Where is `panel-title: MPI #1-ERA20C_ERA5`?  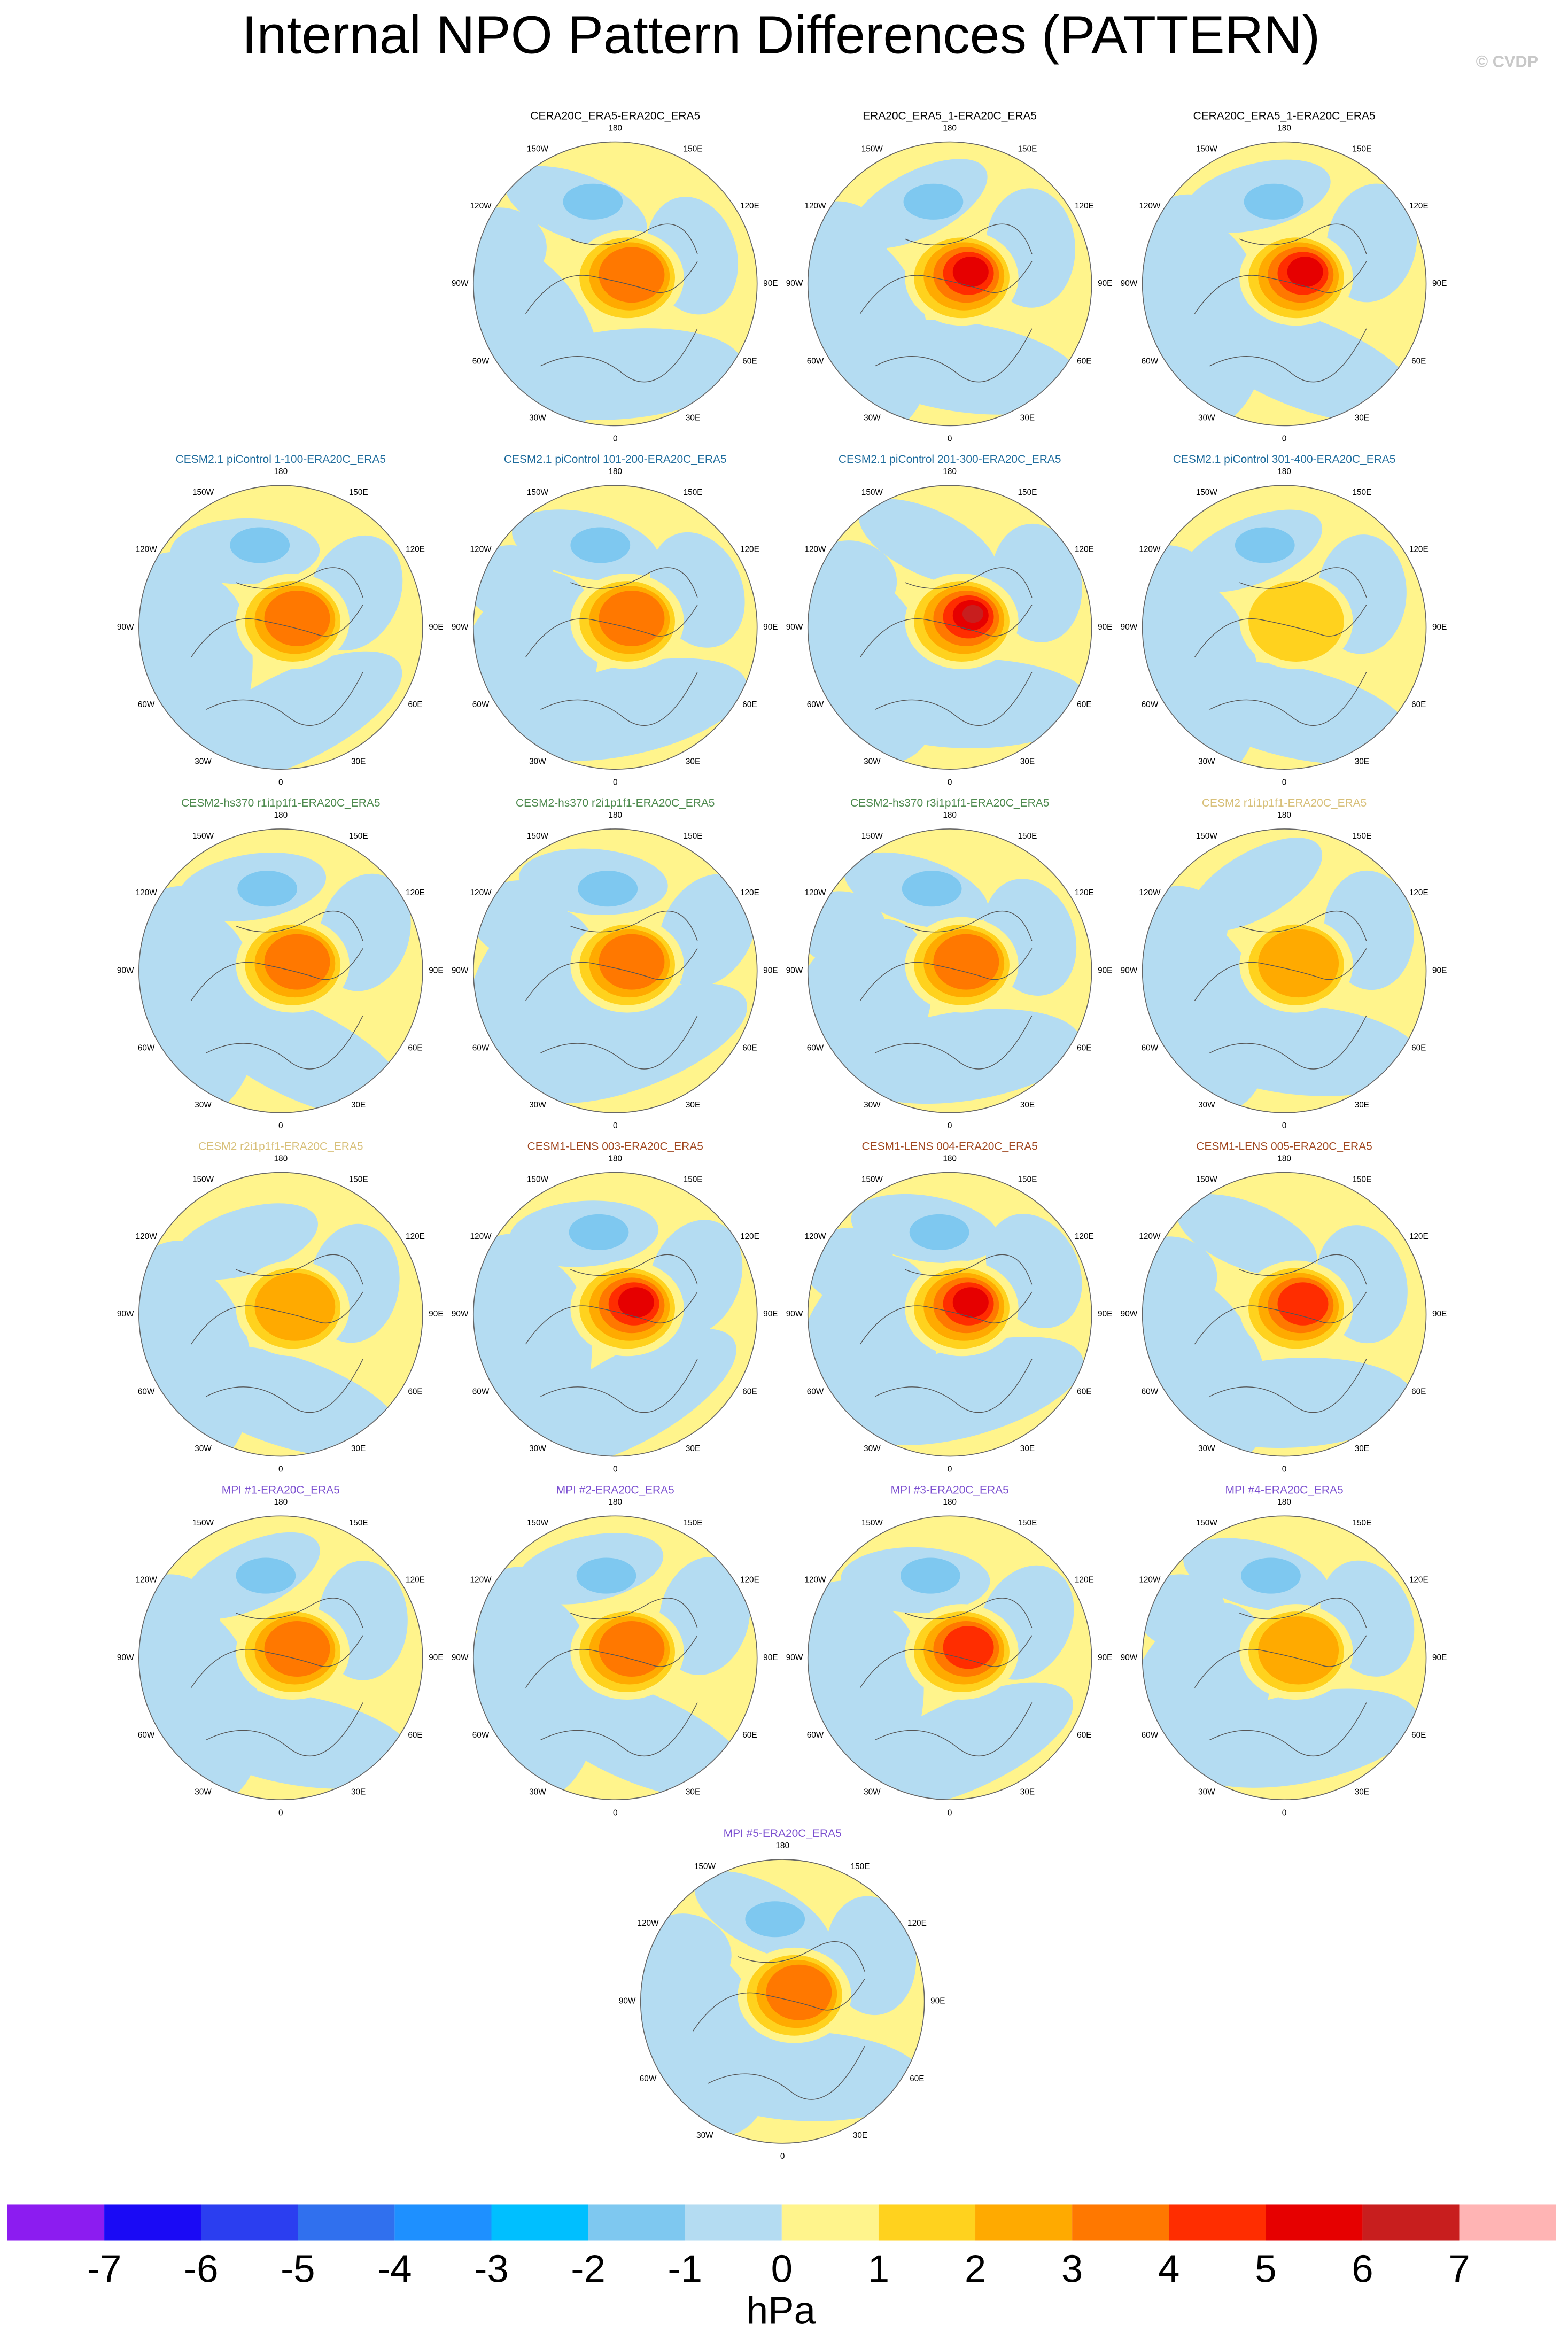 panel-title: MPI #1-ERA20C_ERA5 is located at coordinates (281, 1490).